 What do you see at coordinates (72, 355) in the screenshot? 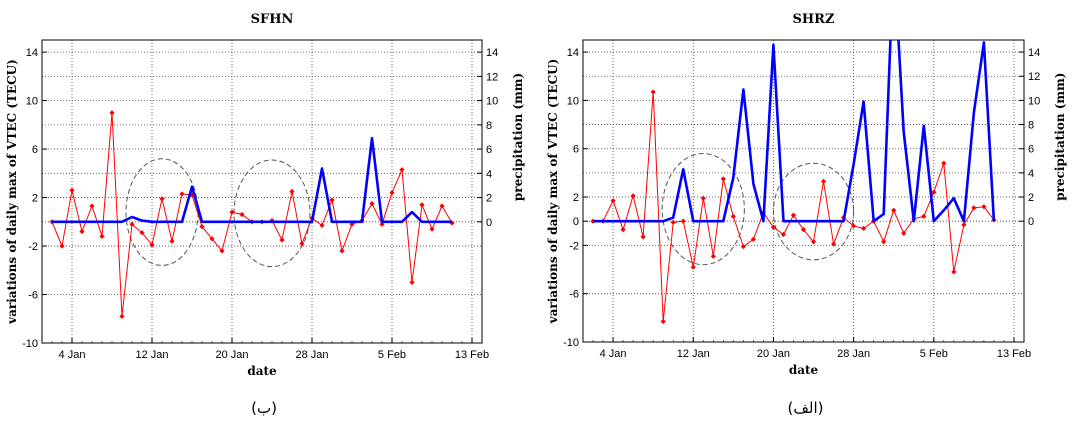
I see `x-tick-label: 4 Jan` at bounding box center [72, 355].